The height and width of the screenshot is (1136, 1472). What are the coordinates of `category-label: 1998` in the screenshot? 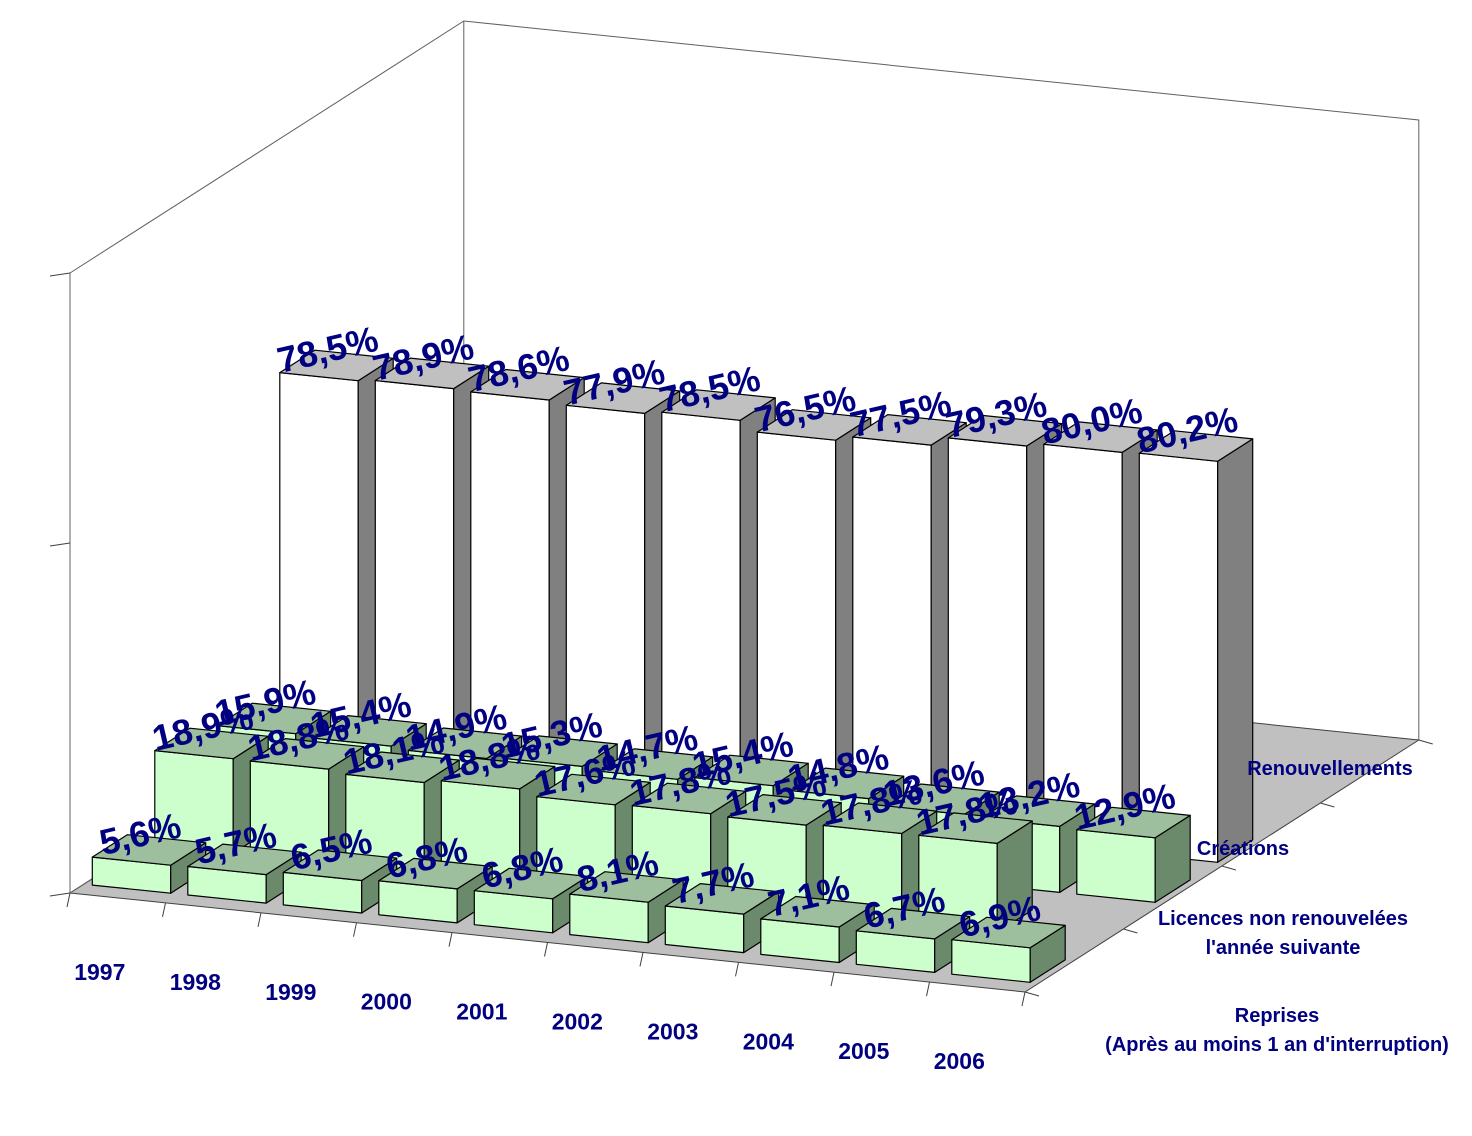 It's located at (195, 982).